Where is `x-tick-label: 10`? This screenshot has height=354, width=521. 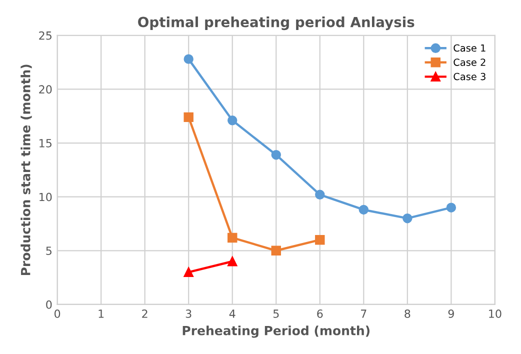 x-tick-label: 10 is located at coordinates (495, 313).